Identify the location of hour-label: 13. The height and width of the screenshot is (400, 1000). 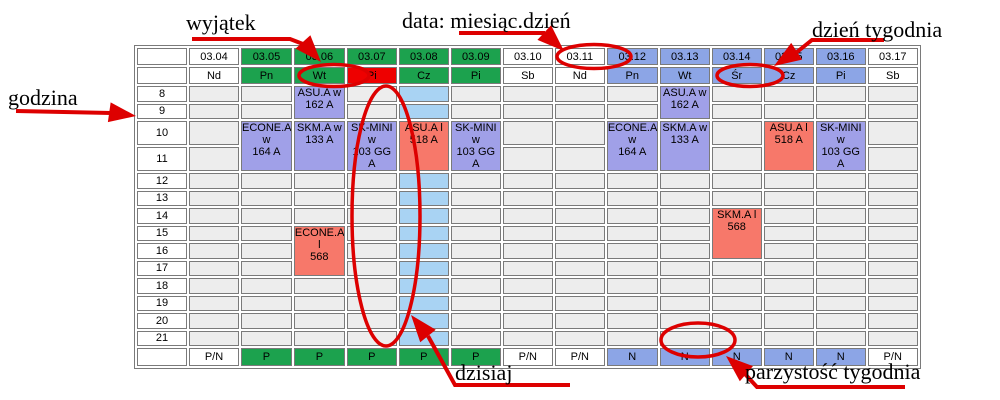
(162, 198).